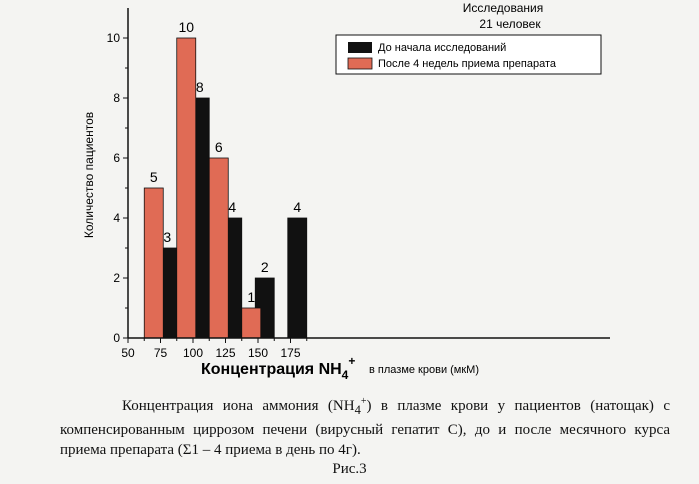  I want to click on bar-value-label: 8, so click(200, 87).